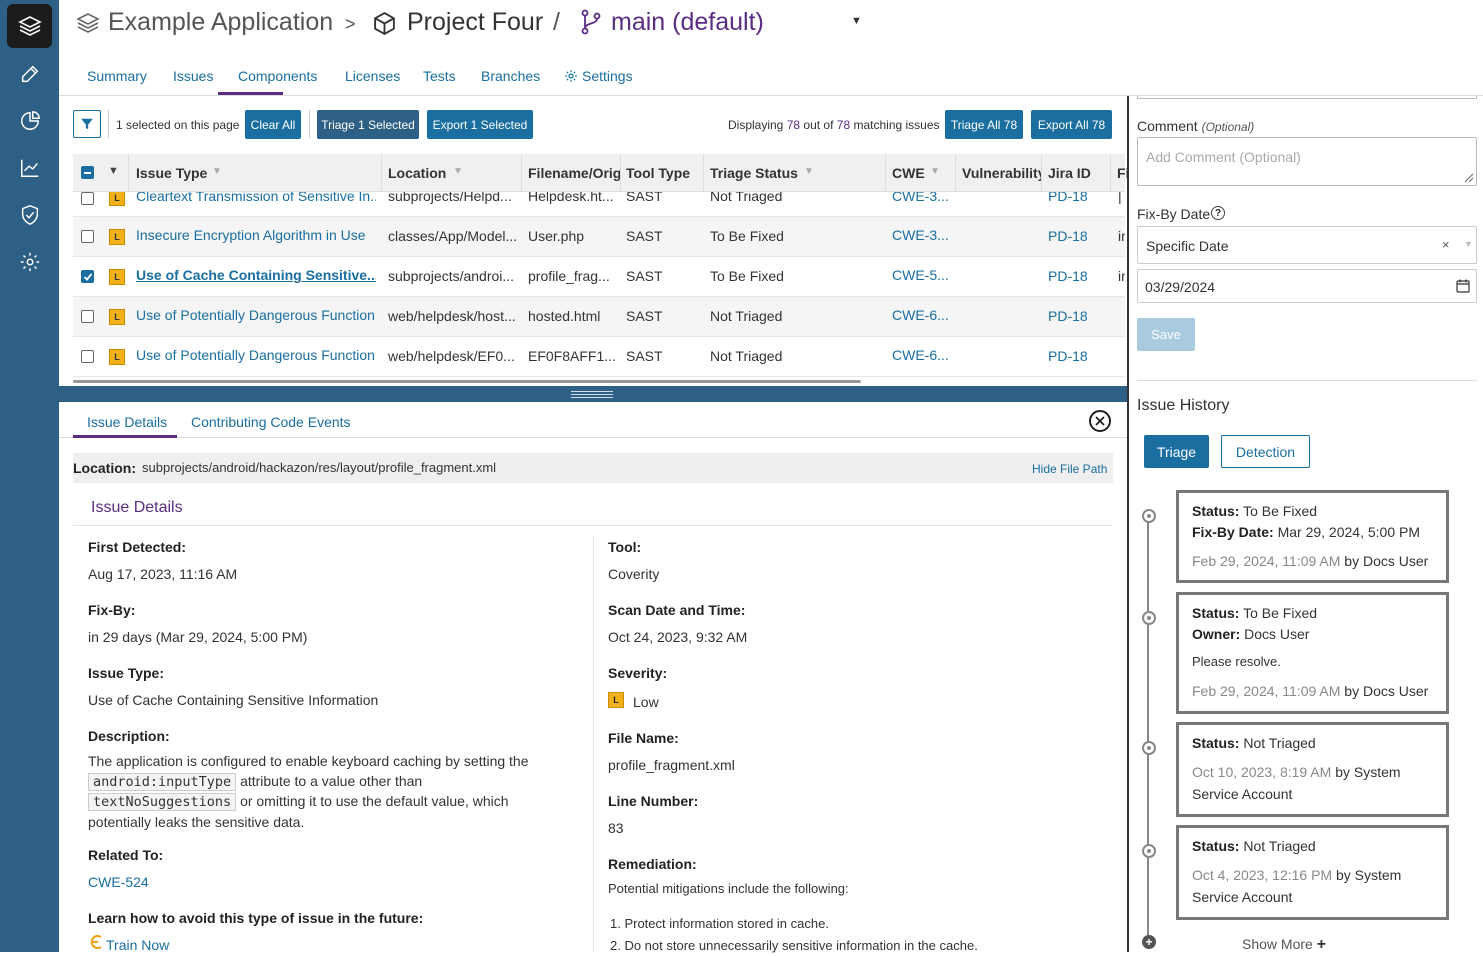 The height and width of the screenshot is (956, 1483). What do you see at coordinates (278, 76) in the screenshot?
I see `tab-components: Components` at bounding box center [278, 76].